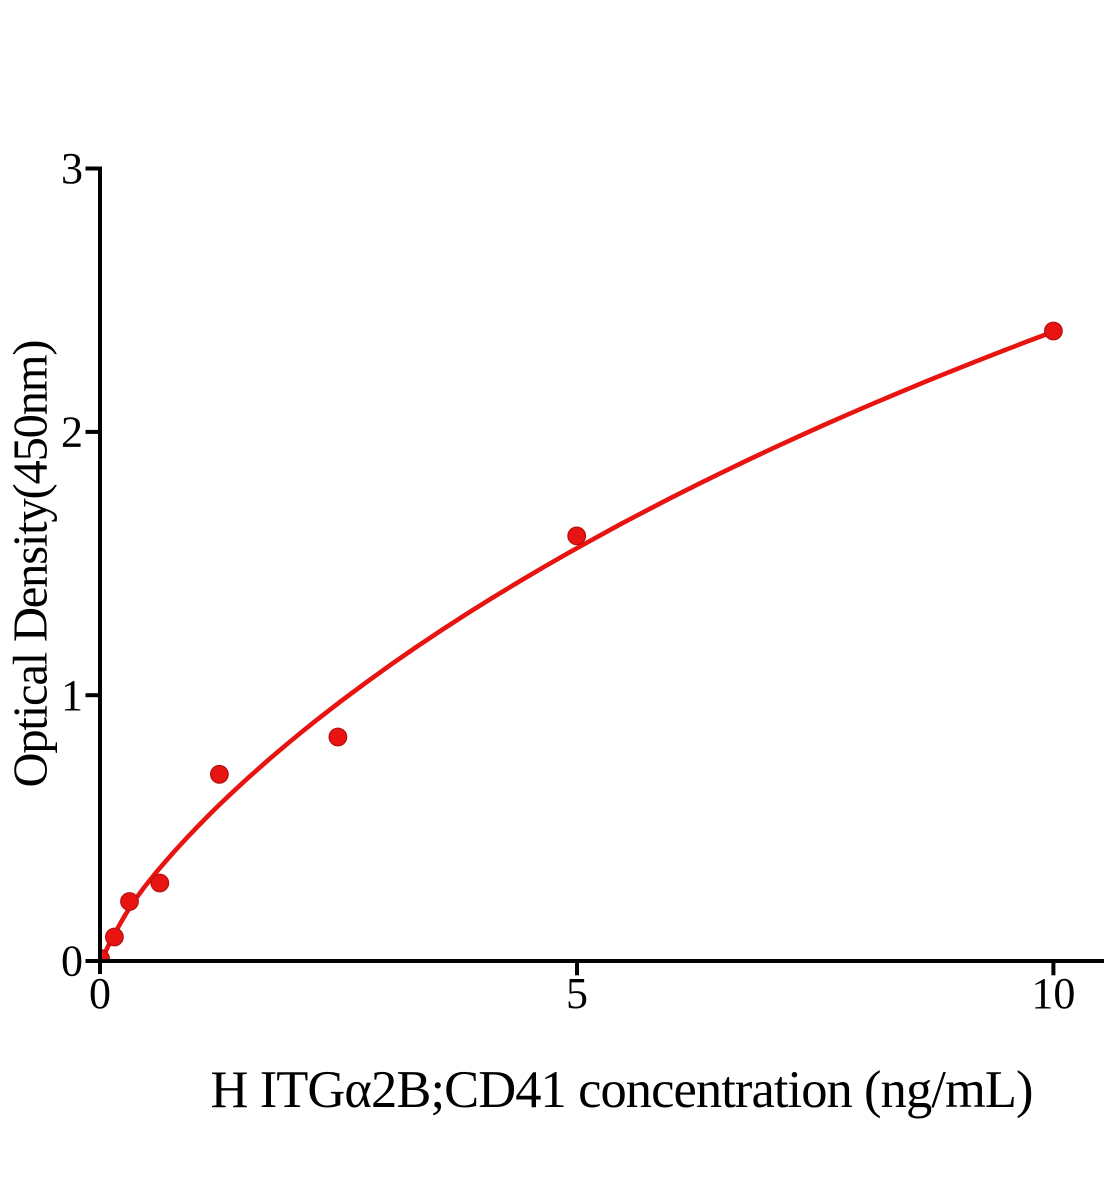 This screenshot has width=1104, height=1200. I want to click on svg-text: 2, so click(72, 432).